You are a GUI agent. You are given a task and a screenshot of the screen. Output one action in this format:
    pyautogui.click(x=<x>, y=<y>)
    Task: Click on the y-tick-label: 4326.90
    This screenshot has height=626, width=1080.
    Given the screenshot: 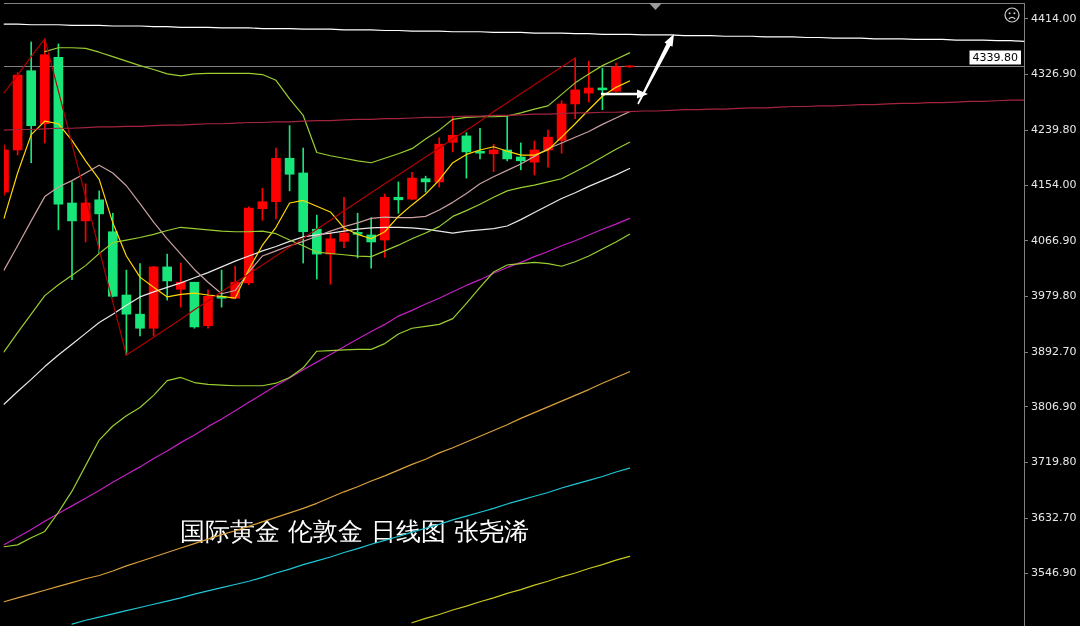 What is the action you would take?
    pyautogui.click(x=1054, y=74)
    